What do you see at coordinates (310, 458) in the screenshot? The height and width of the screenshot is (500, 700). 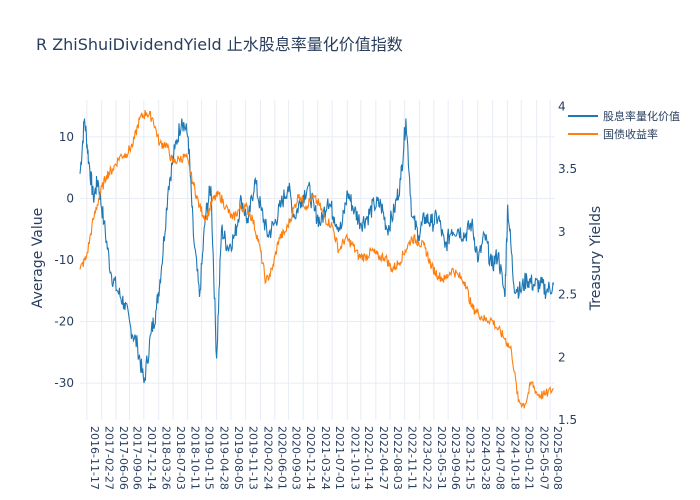 I see `x-tick-label: 2020-12-14` at bounding box center [310, 458].